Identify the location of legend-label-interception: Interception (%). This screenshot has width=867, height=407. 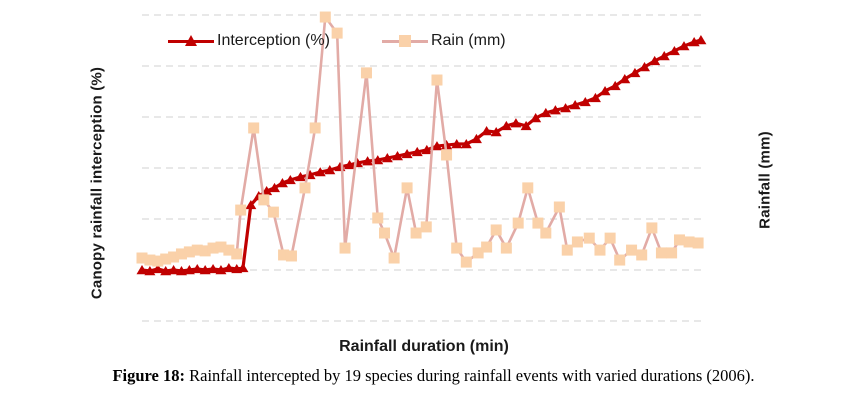
(273, 40).